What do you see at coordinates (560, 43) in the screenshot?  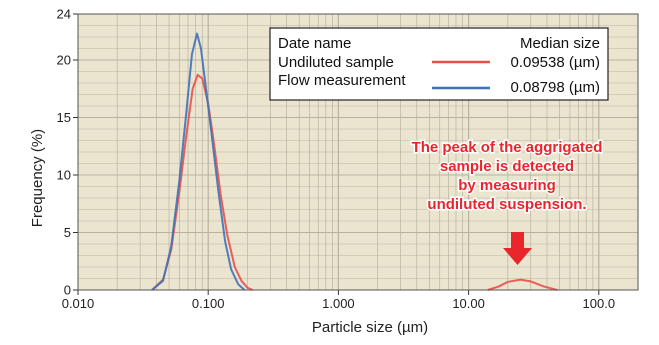 I see `legend-header-median: Median size` at bounding box center [560, 43].